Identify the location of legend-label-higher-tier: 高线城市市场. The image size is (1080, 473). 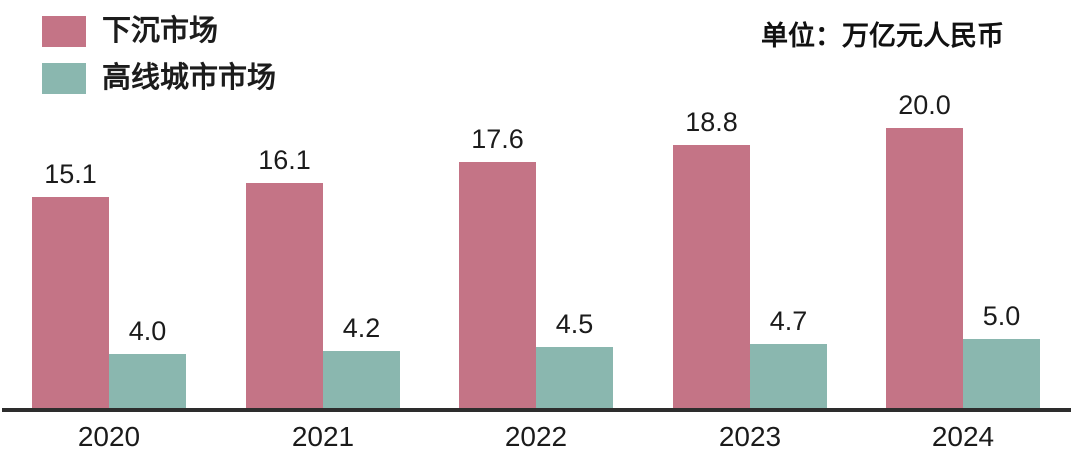
(189, 78).